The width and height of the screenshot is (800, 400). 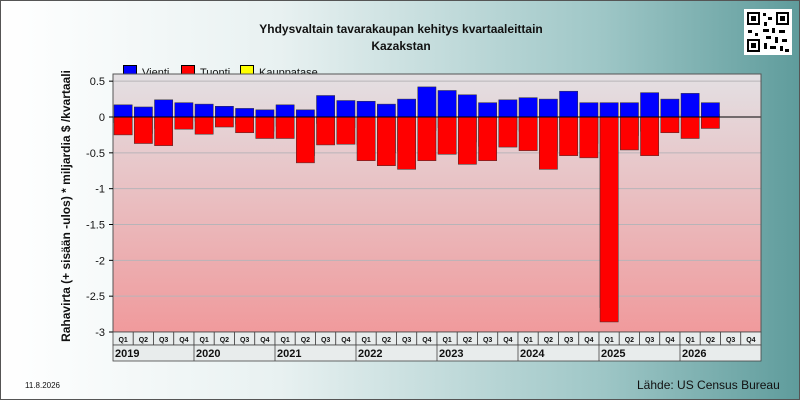 What do you see at coordinates (127, 354) in the screenshot?
I see `year-label: 2019` at bounding box center [127, 354].